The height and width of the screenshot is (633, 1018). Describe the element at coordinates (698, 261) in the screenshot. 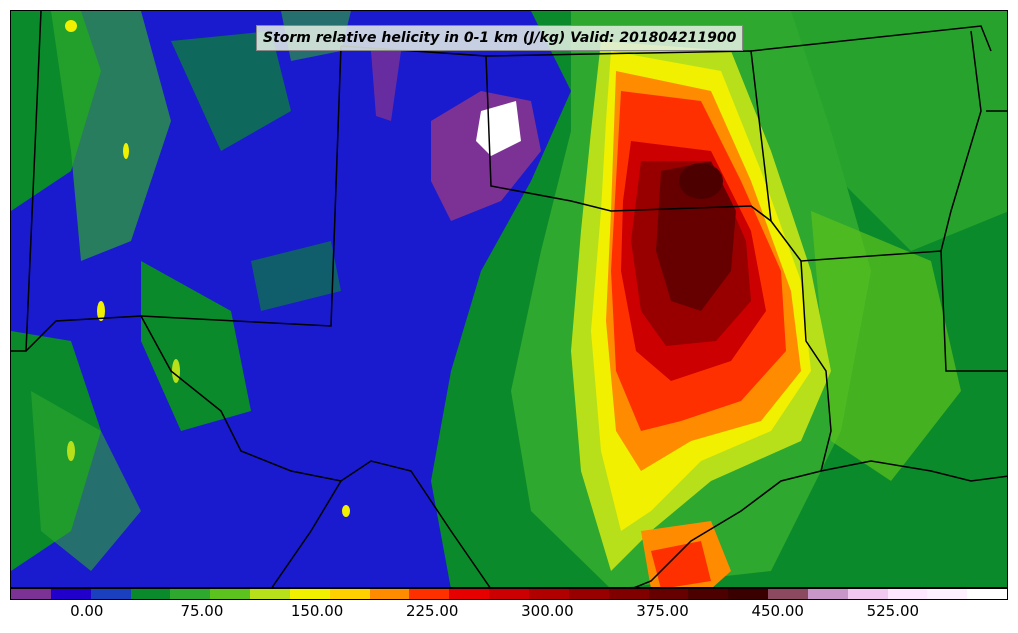

I see `high-helicity-core` at that location.